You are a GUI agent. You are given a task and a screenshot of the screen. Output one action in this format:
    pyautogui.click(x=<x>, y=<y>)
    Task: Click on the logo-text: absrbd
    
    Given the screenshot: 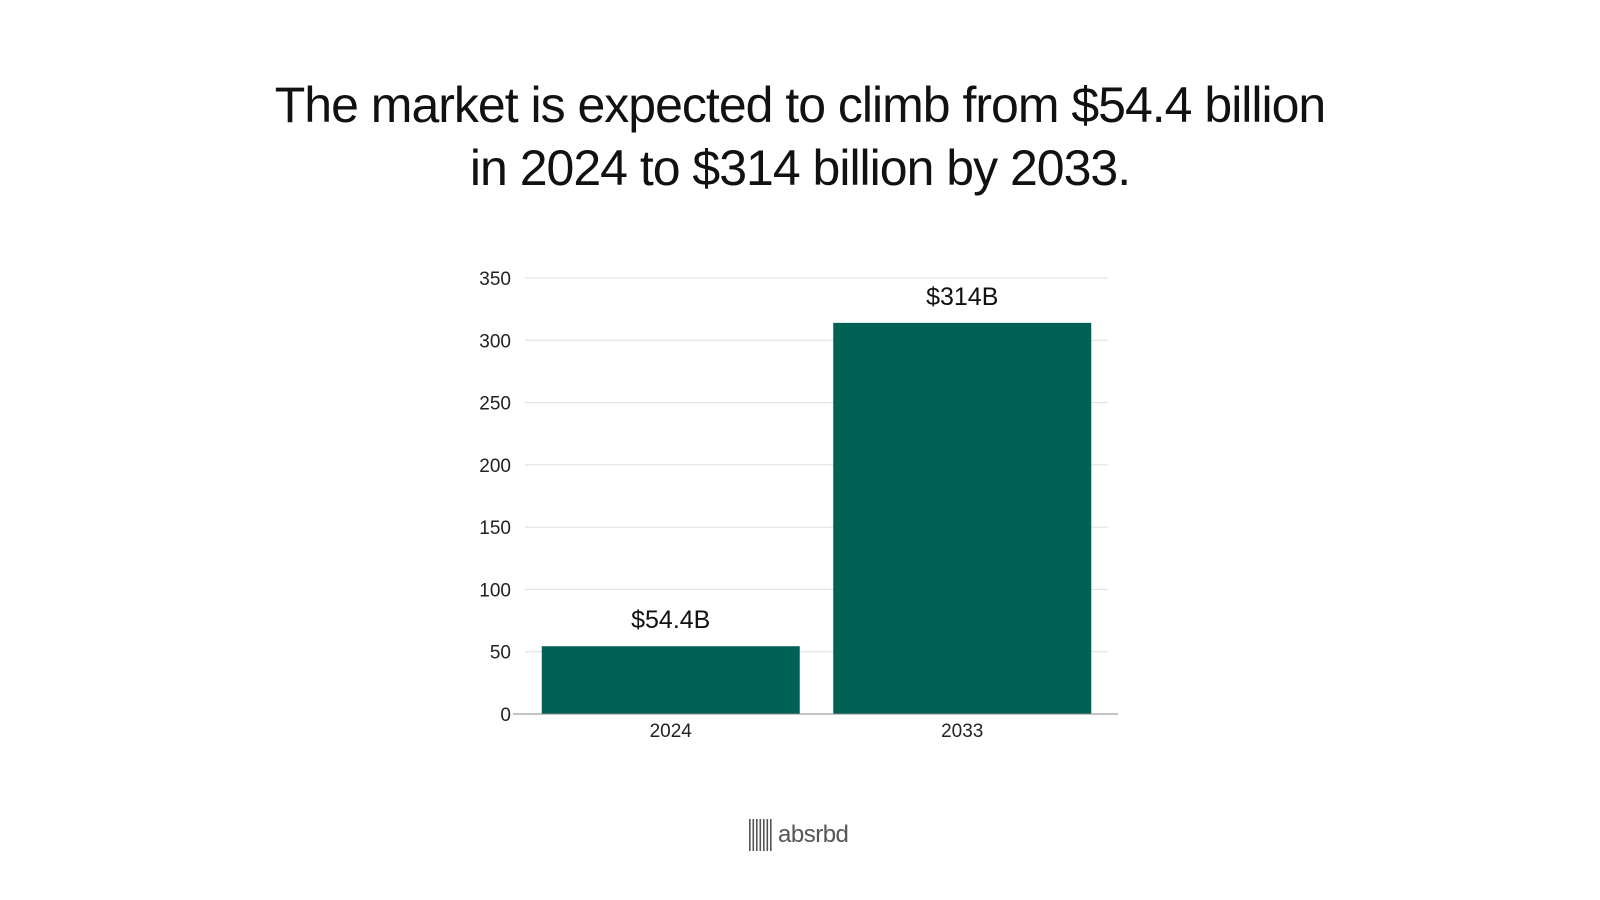 What is the action you would take?
    pyautogui.click(x=813, y=834)
    